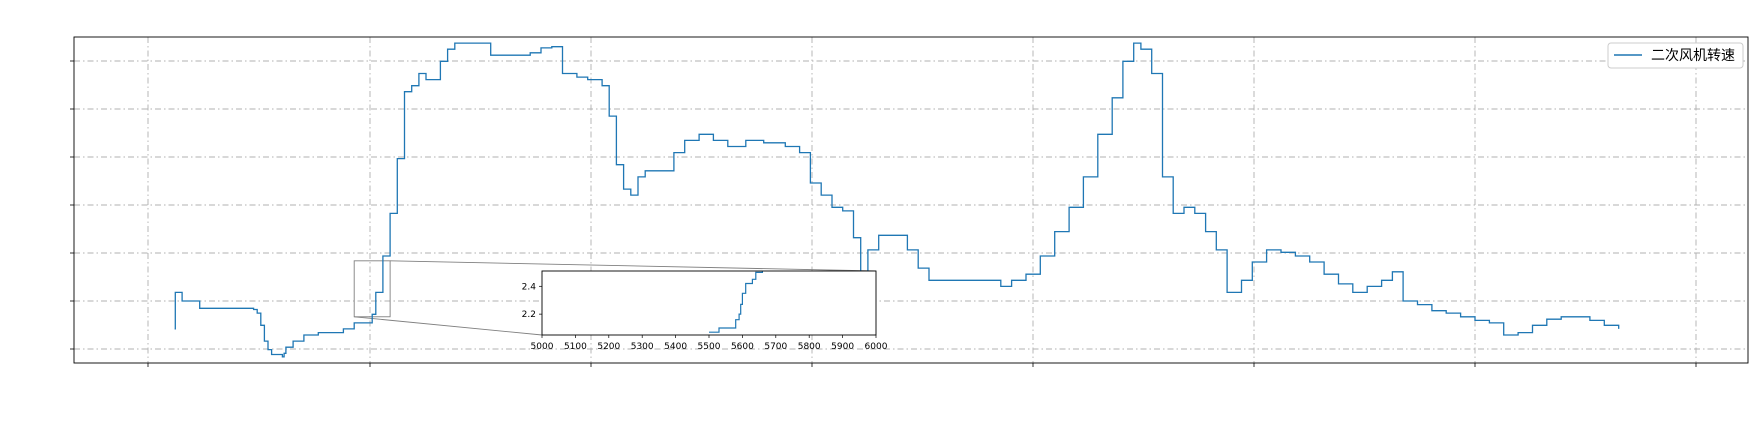  Describe the element at coordinates (529, 287) in the screenshot. I see `inset-y-tick-label: 2.4` at that location.